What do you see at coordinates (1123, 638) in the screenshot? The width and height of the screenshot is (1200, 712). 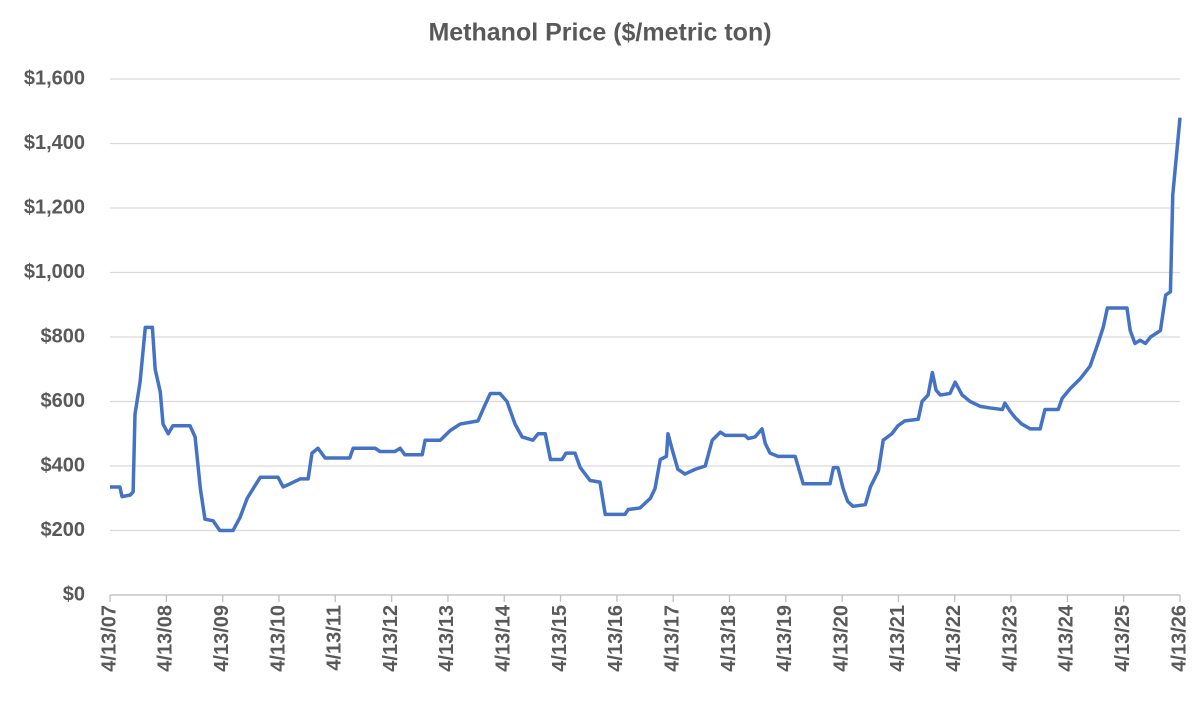 I see `x-tick-label: 4/13/25` at bounding box center [1123, 638].